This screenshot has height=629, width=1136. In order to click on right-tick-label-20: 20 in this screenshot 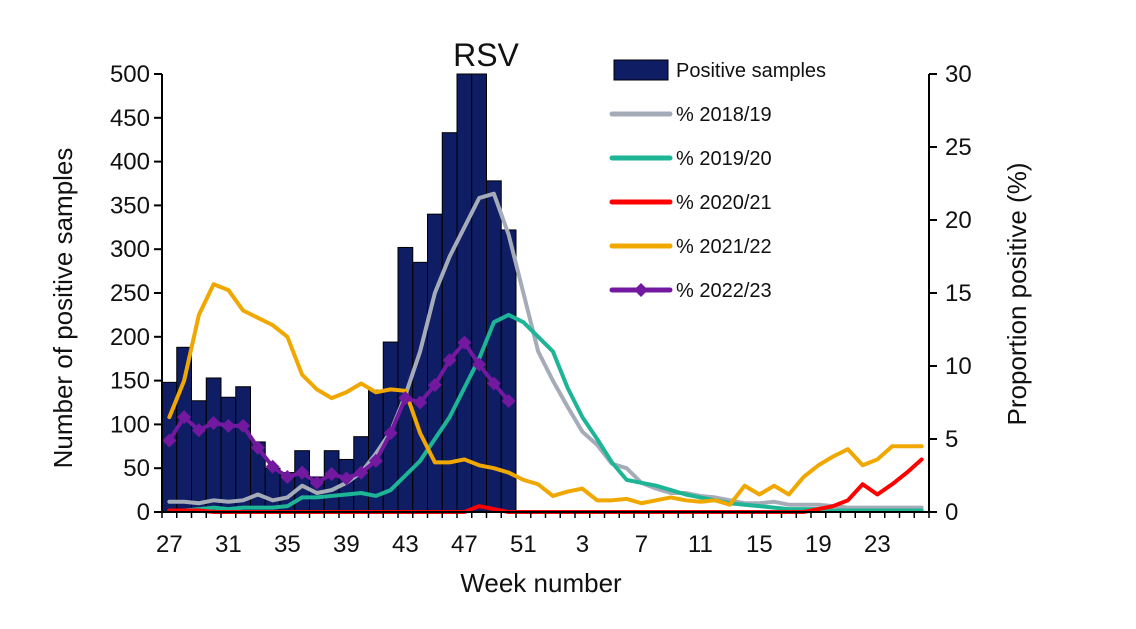, I will do `click(958, 220)`.